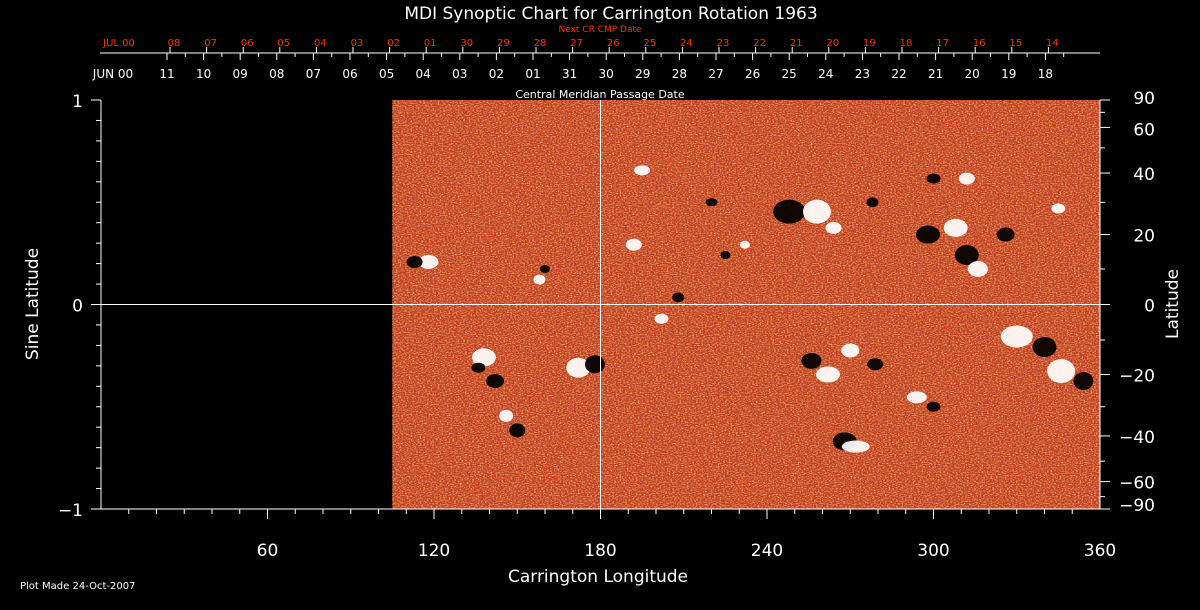  Describe the element at coordinates (247, 43) in the screenshot. I see `next-cr-date-label: 06` at that location.